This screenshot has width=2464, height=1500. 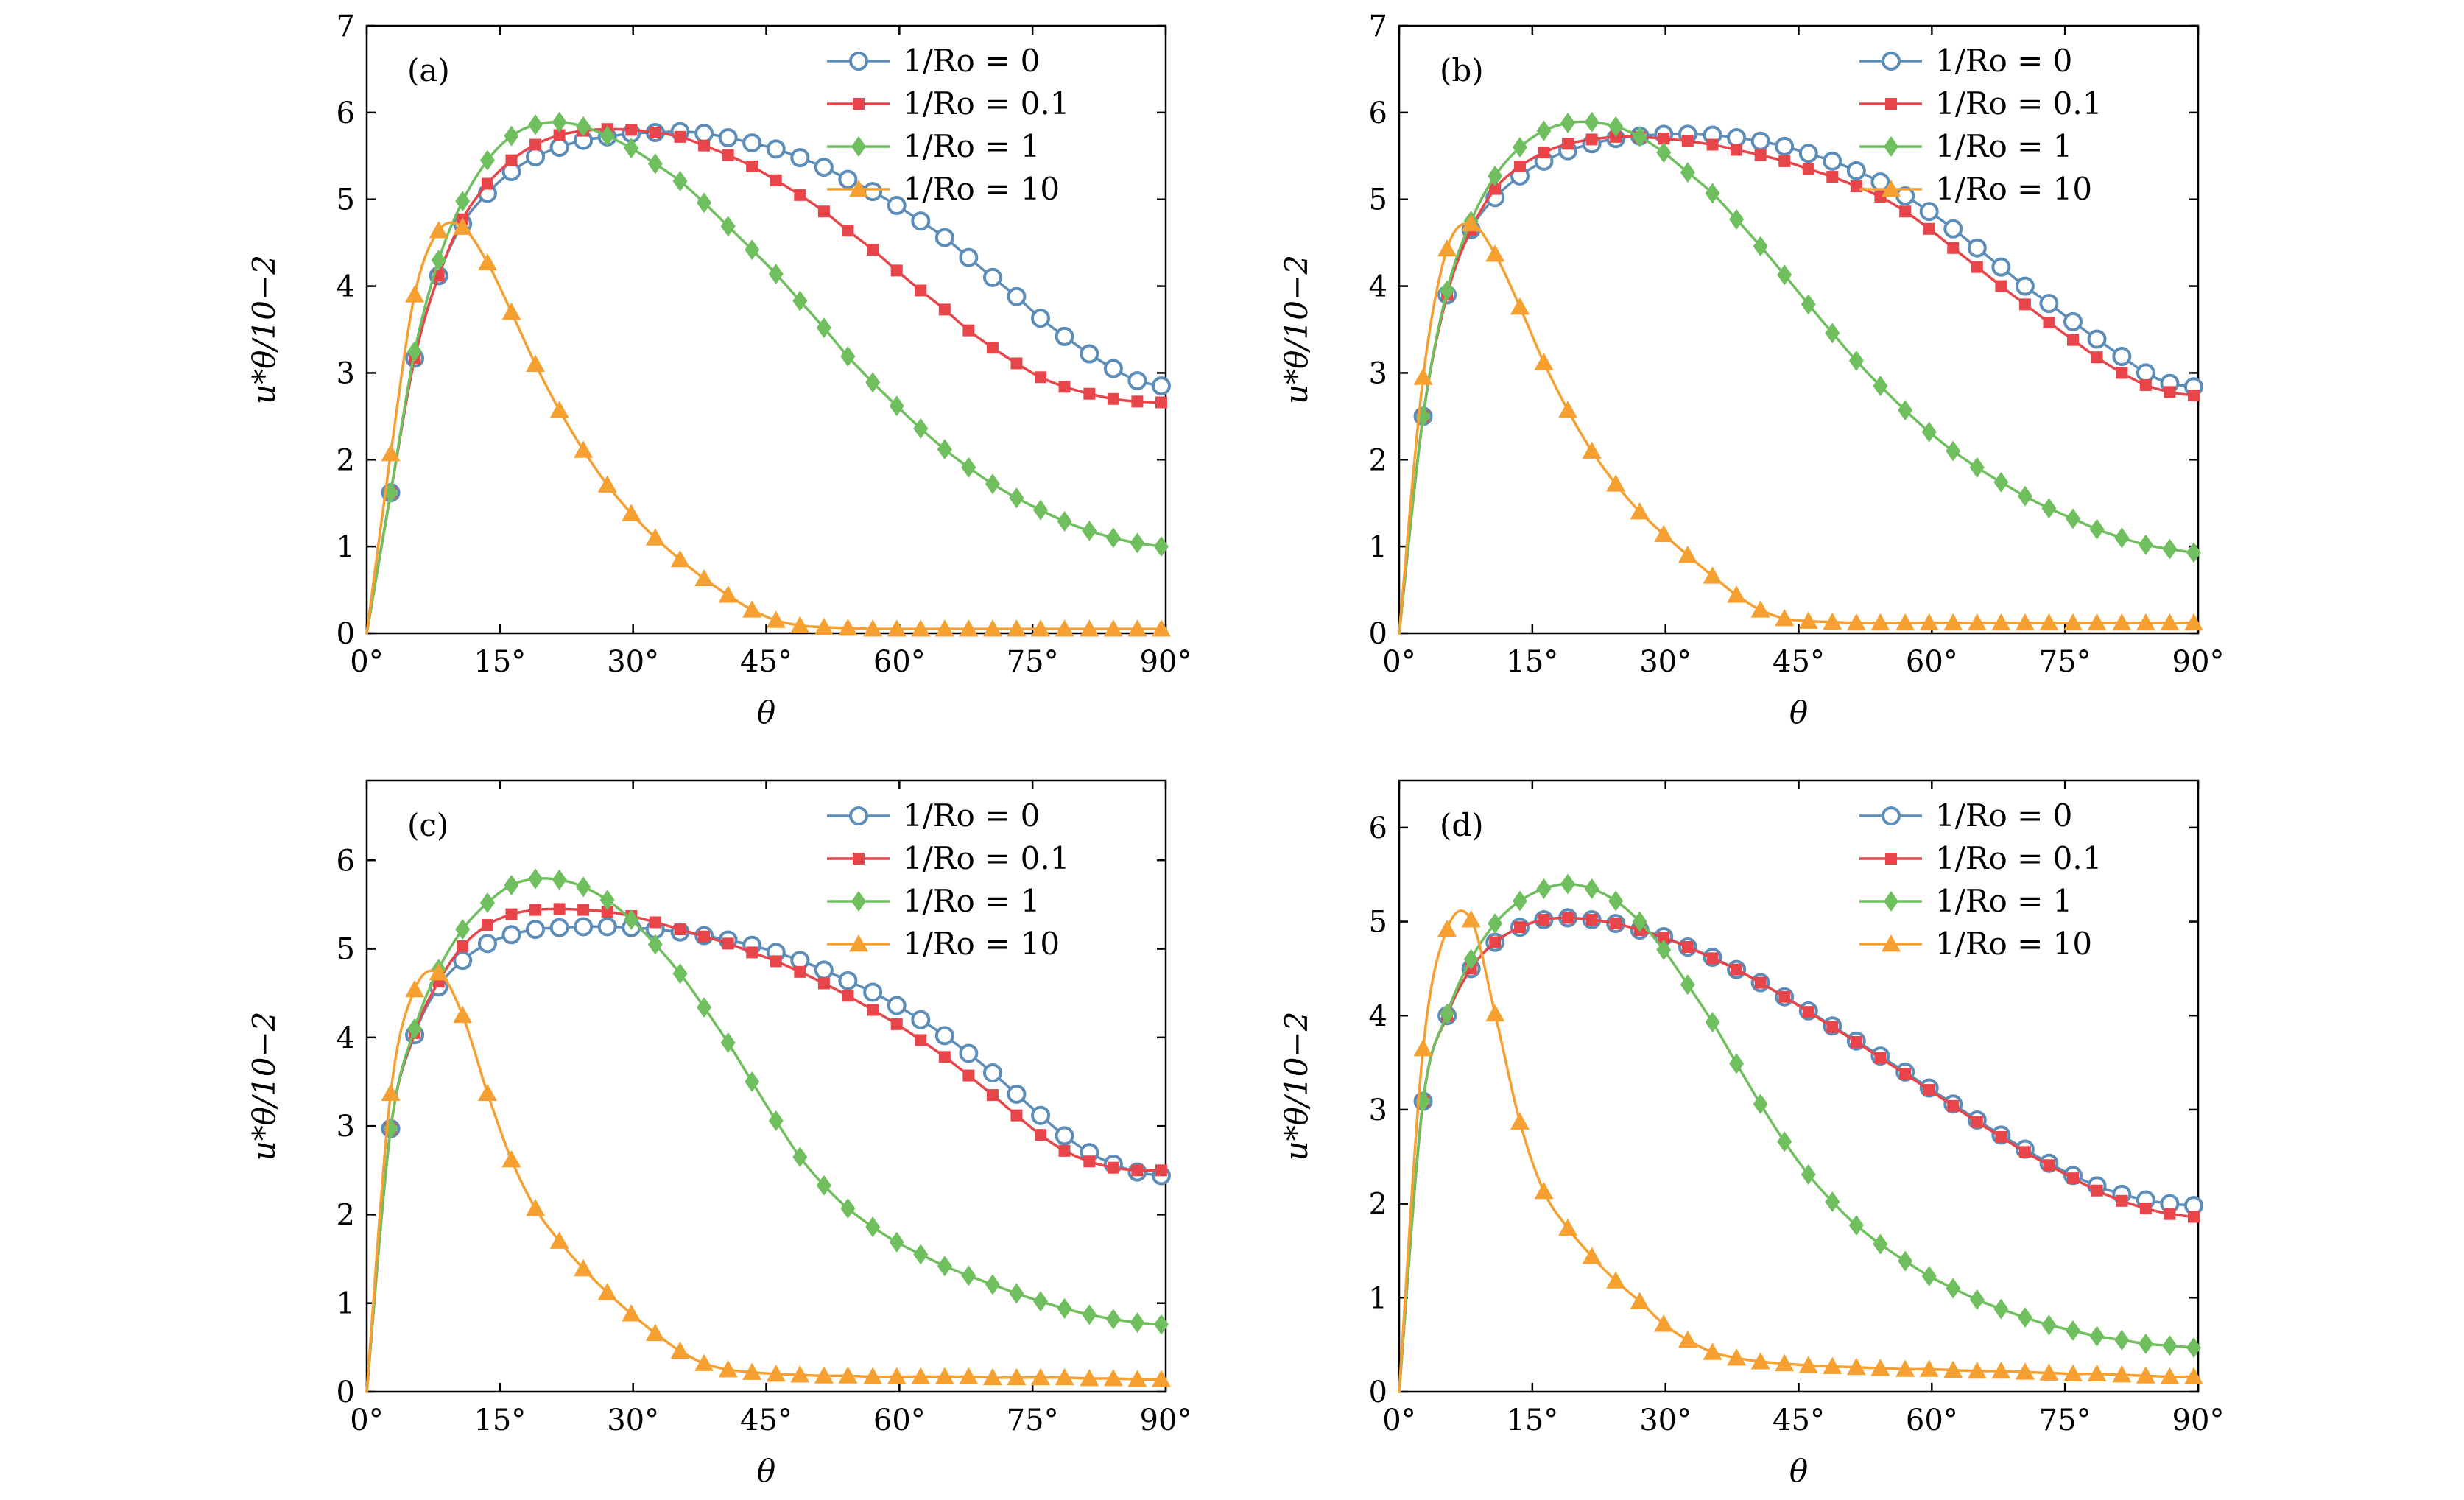 What do you see at coordinates (1799, 662) in the screenshot?
I see `x-tick-label: 45°` at bounding box center [1799, 662].